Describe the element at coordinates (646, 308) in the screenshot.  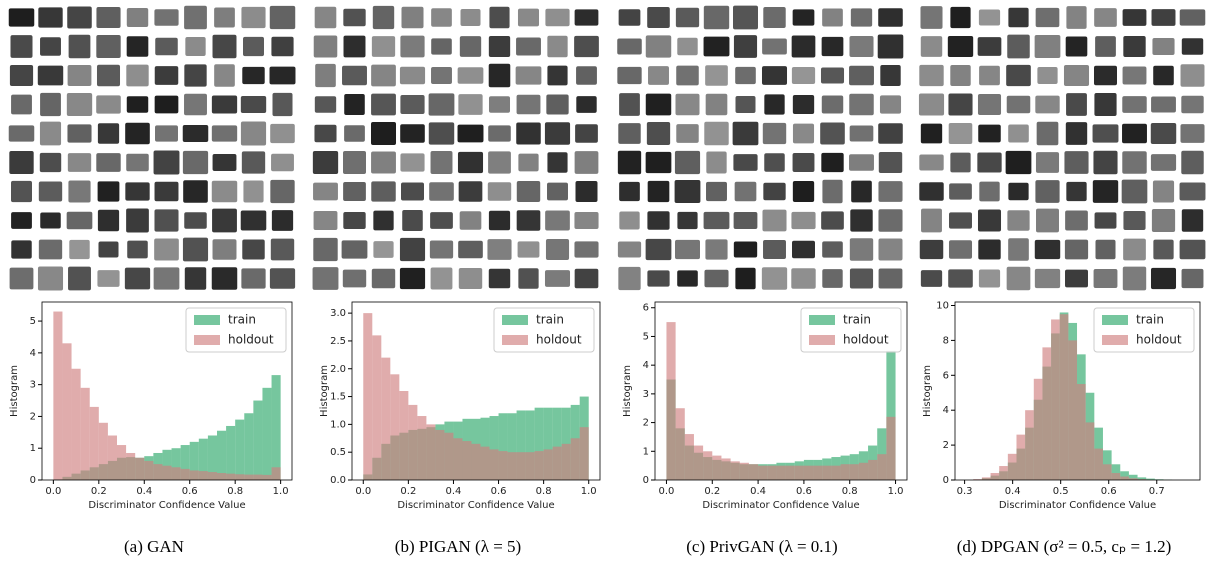
I see `y-tick-label: 6` at that location.